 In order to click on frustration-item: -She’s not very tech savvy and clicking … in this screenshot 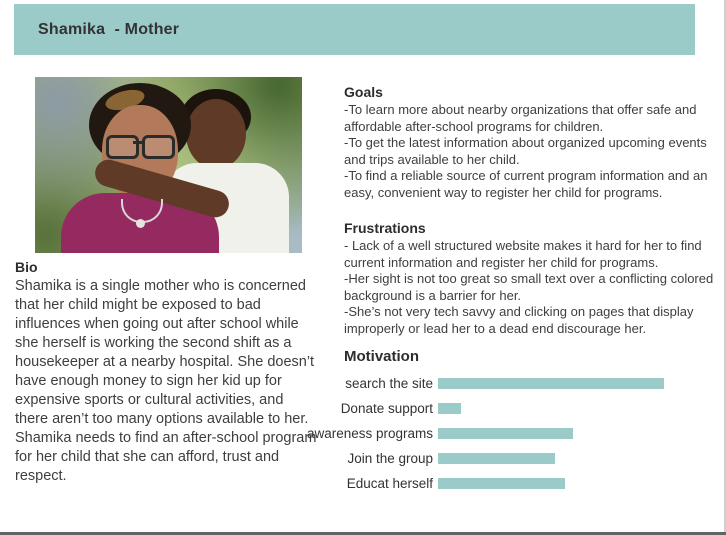, I will do `click(519, 320)`.